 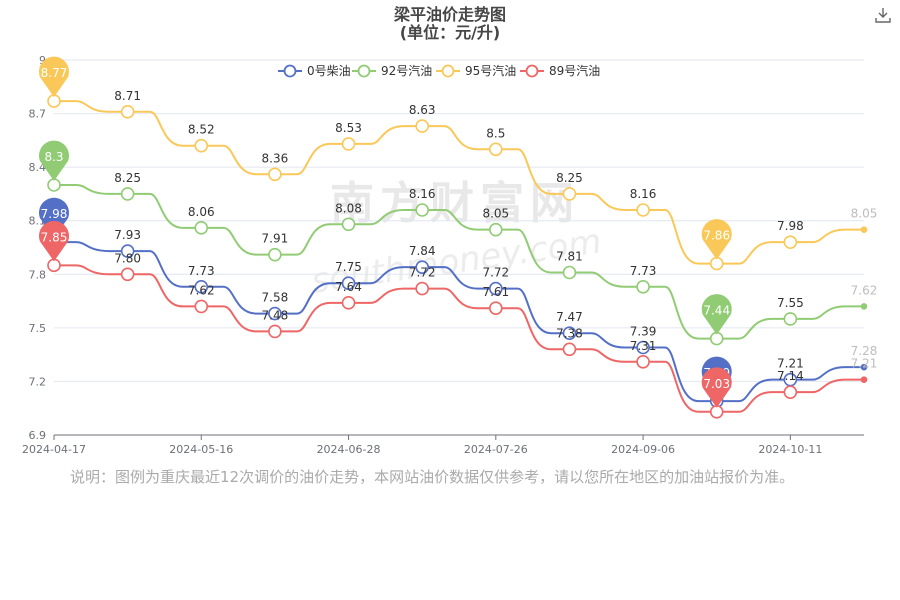 I want to click on data-label: 7.38, so click(x=569, y=333).